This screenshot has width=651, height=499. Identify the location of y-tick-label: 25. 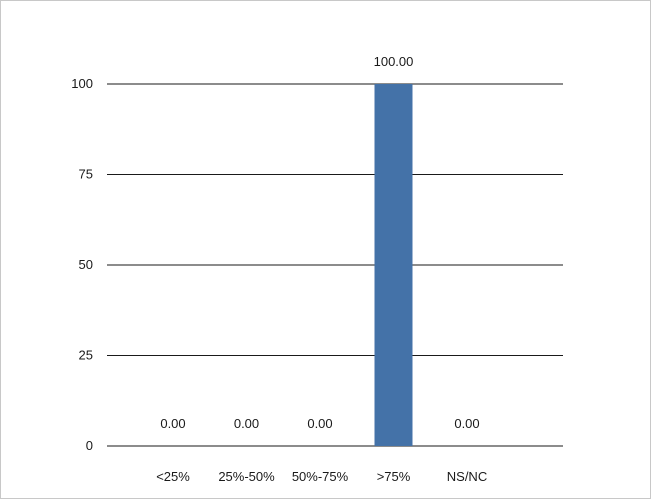
(86, 355).